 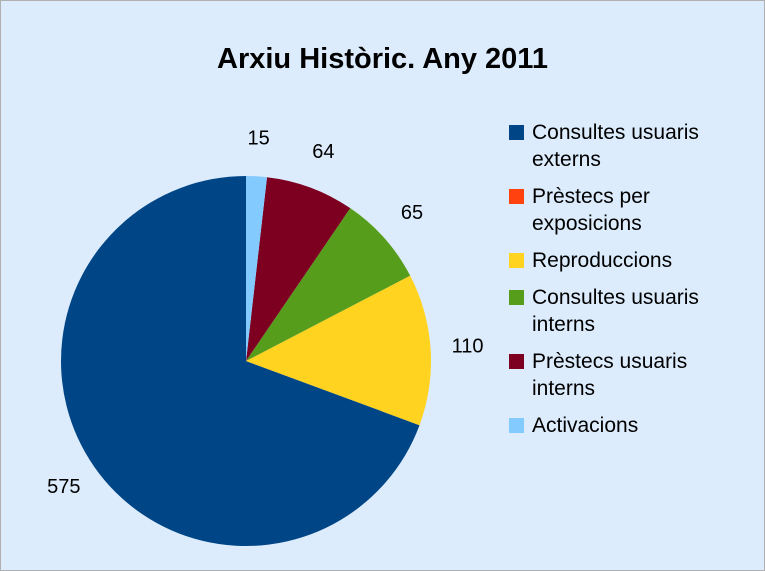 I want to click on legend-label: Prèstecs per exposicions, so click(x=591, y=210).